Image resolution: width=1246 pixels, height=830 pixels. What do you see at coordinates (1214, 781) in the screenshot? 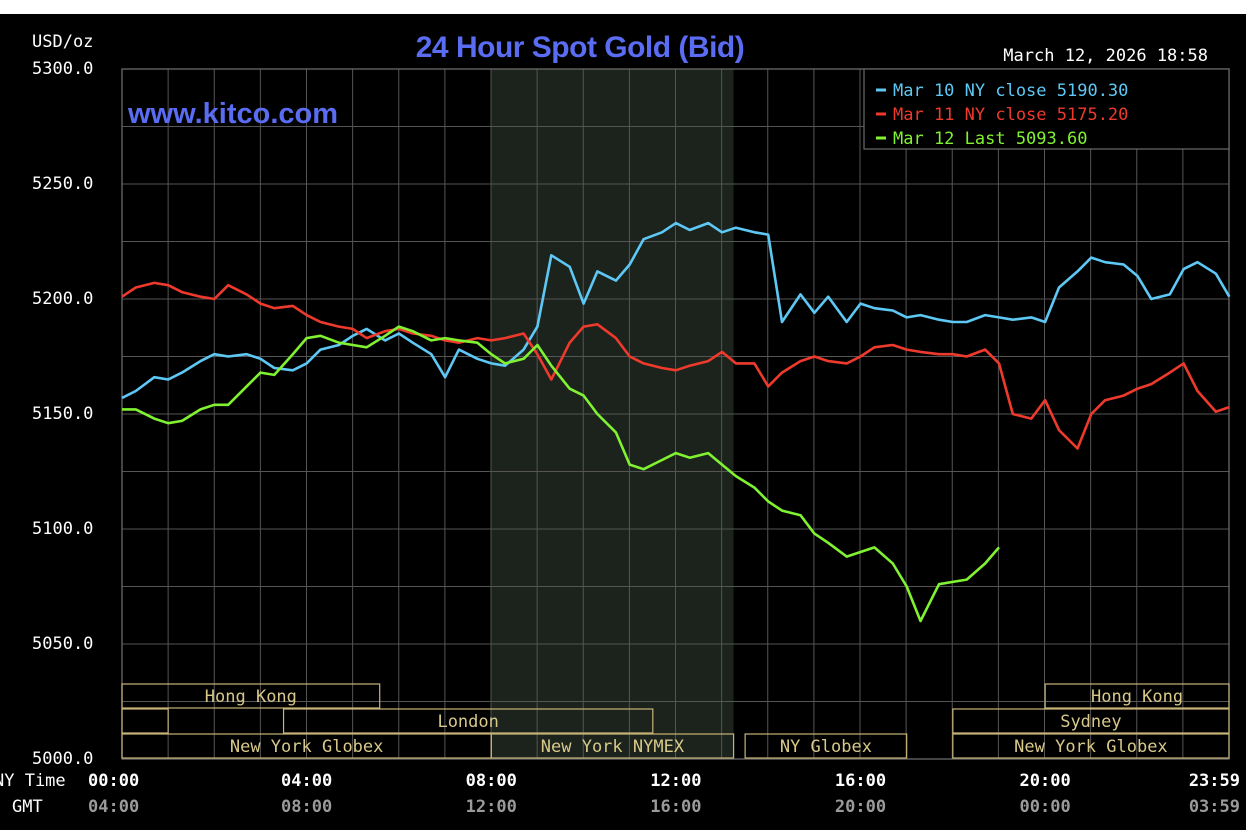
I see `x-tick-label: 23:59` at bounding box center [1214, 781].